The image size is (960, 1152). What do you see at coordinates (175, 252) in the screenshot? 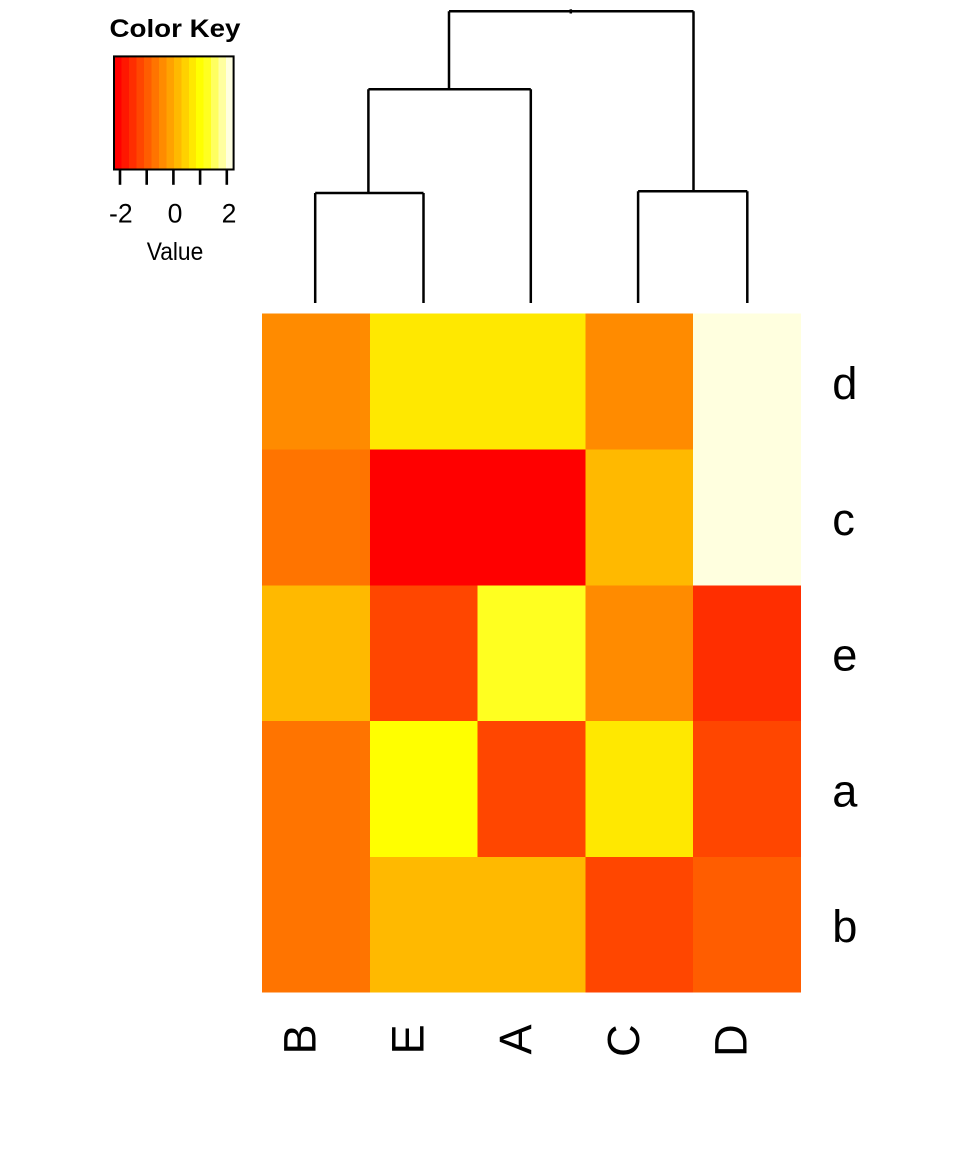
I see `svg-text: Value` at bounding box center [175, 252].